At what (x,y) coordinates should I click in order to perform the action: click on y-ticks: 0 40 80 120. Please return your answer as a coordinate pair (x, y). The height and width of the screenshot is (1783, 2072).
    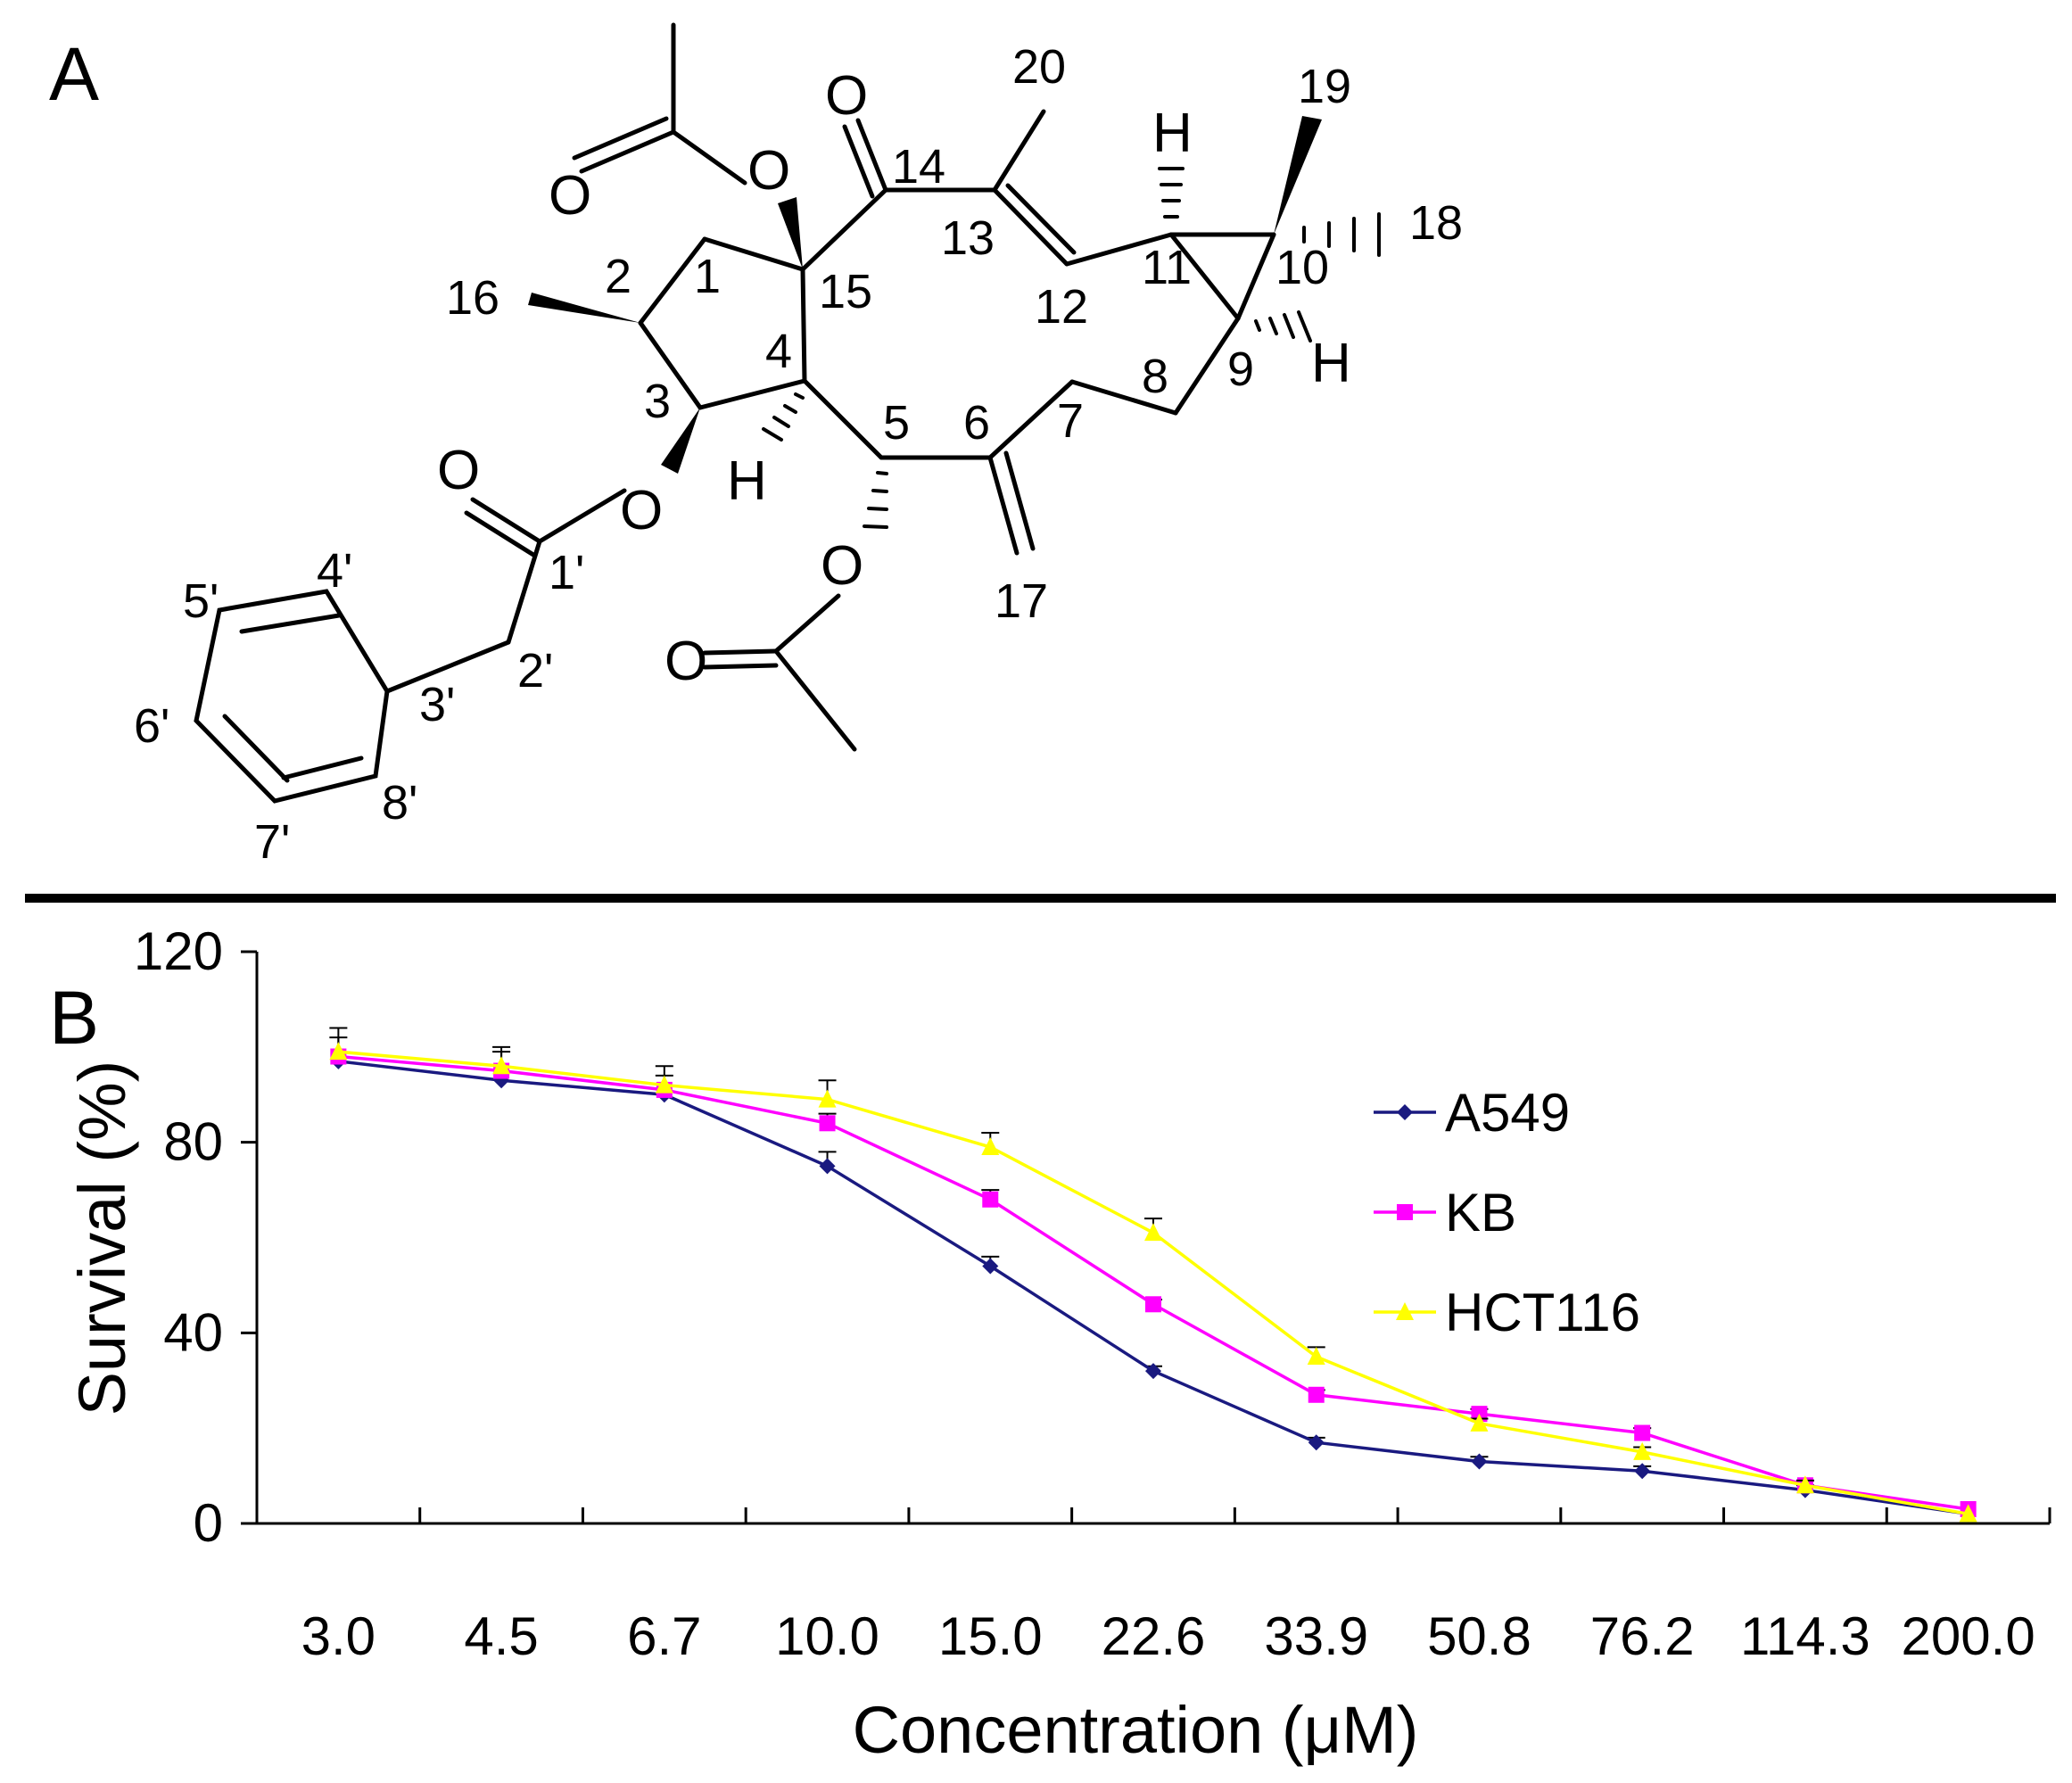
    Looking at the image, I should click on (196, 1237).